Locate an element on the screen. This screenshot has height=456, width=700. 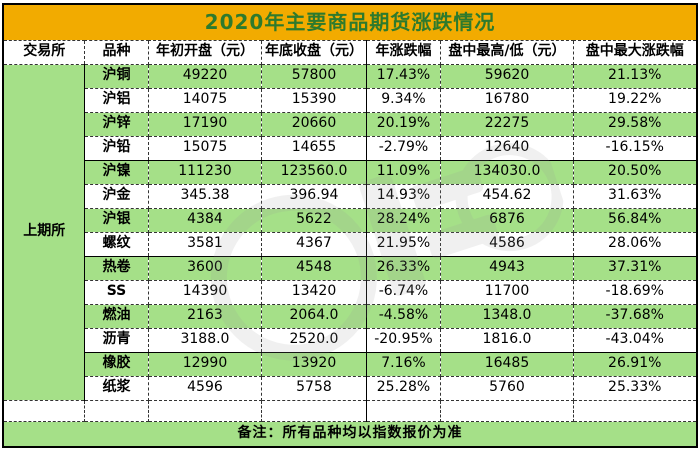
cell-variety: 沪铜 is located at coordinates (116, 76).